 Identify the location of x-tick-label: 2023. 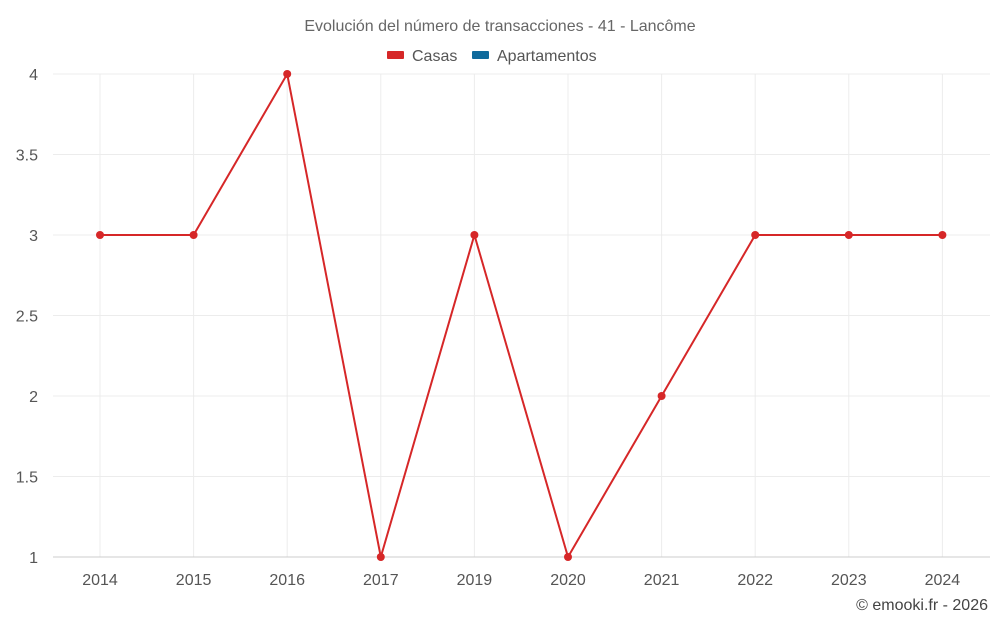
(849, 580).